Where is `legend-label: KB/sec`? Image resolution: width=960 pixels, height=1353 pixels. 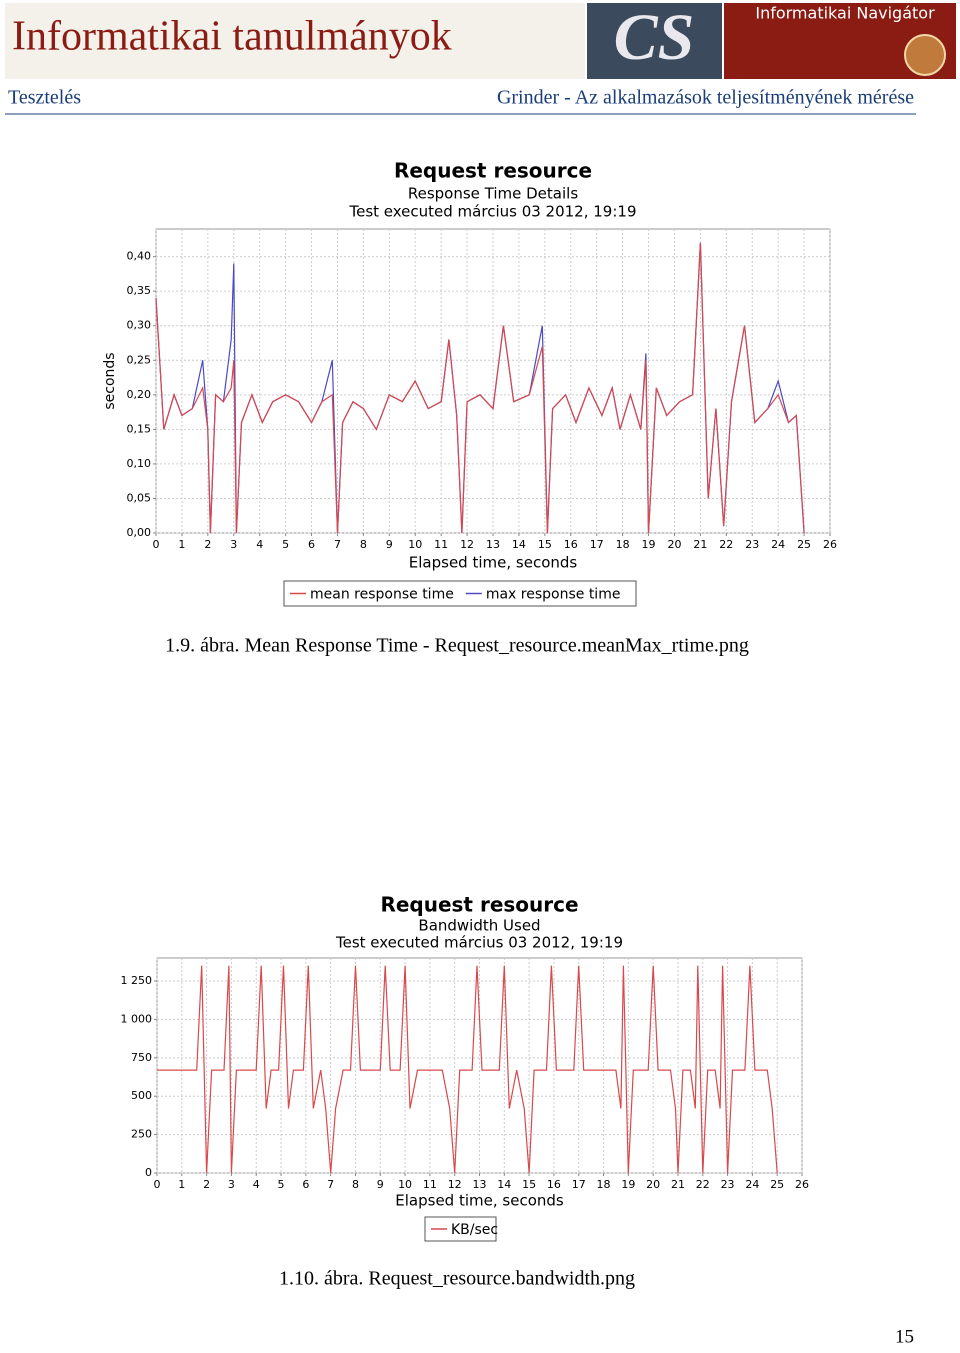 legend-label: KB/sec is located at coordinates (474, 1230).